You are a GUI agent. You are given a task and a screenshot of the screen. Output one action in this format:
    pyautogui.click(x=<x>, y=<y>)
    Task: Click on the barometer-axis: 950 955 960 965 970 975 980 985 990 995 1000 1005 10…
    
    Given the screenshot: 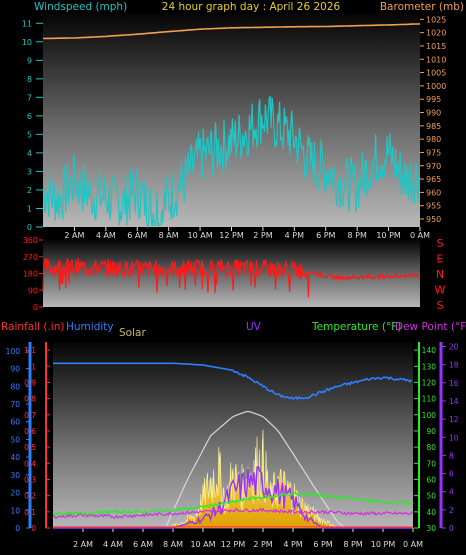 What is the action you would take?
    pyautogui.click(x=433, y=119)
    